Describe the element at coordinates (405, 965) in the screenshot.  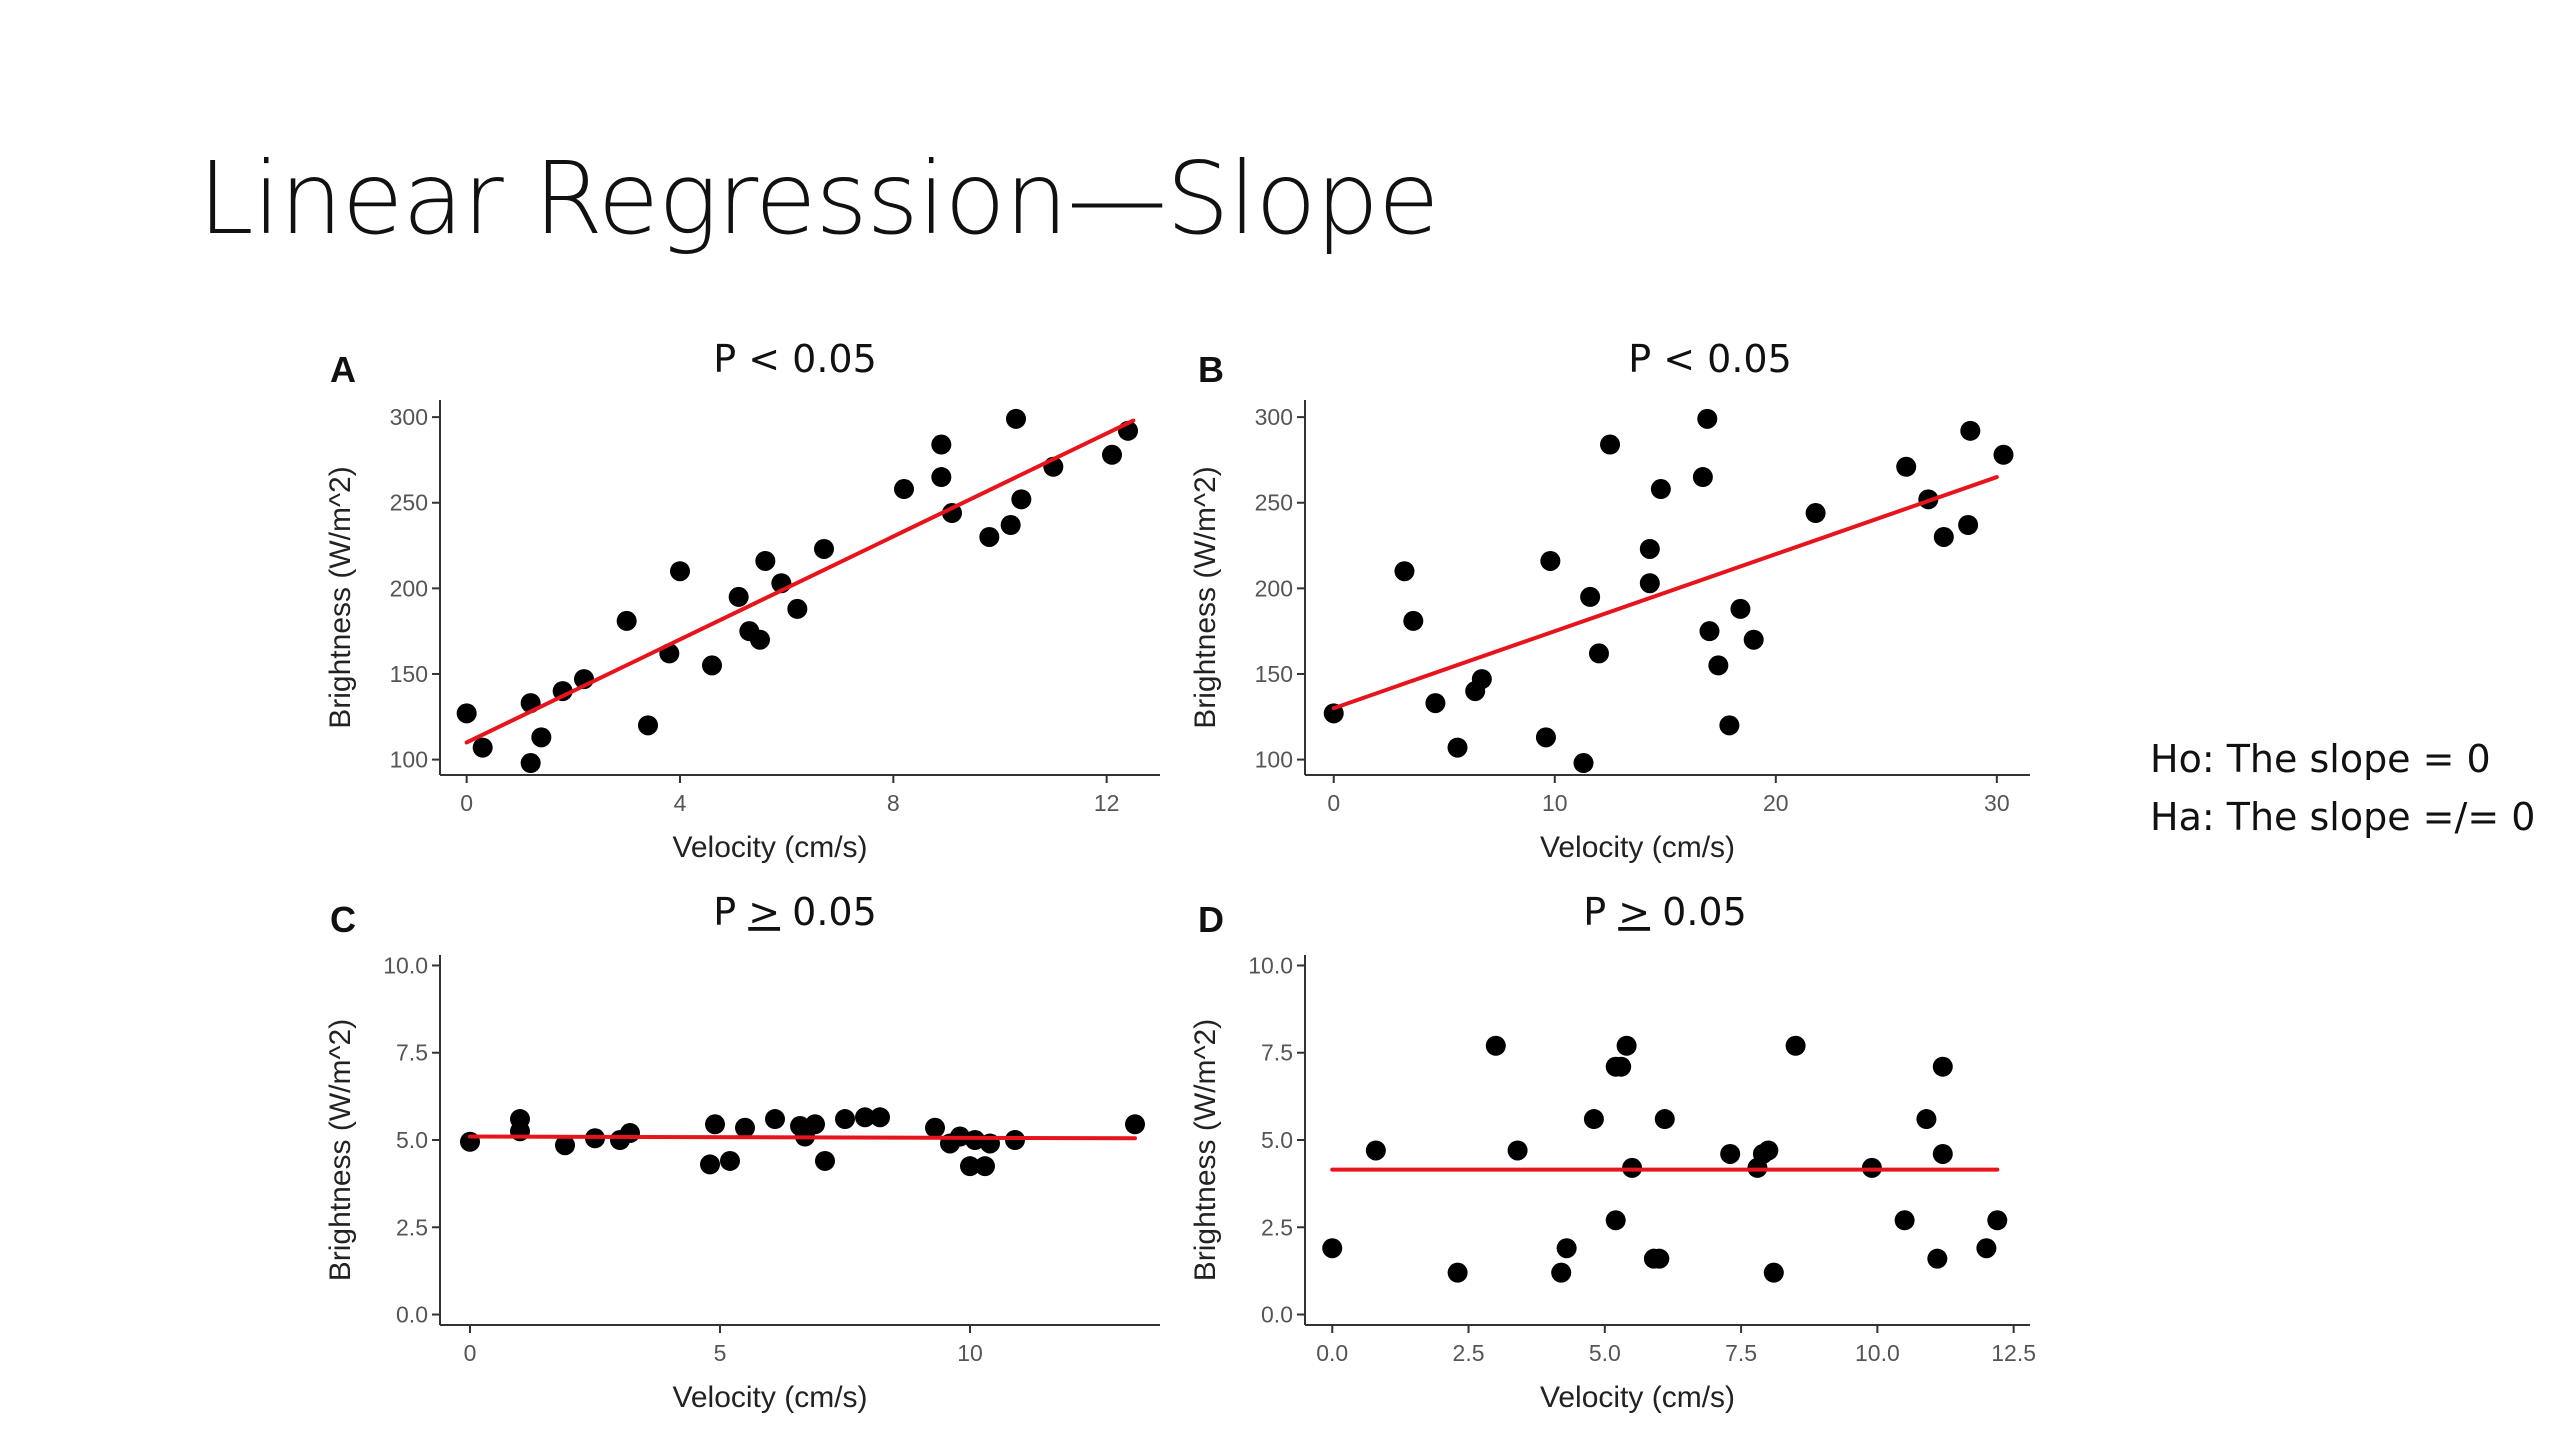
I see `y-tick-label: 10.0` at that location.